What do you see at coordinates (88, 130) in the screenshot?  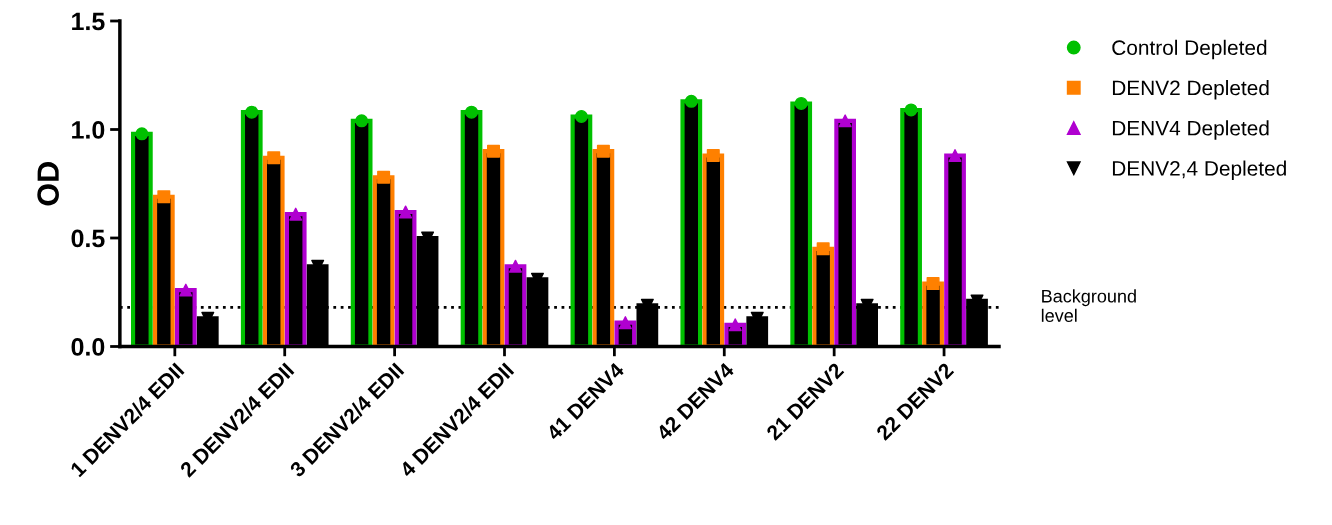 I see `y-tick-label: 1.0` at bounding box center [88, 130].